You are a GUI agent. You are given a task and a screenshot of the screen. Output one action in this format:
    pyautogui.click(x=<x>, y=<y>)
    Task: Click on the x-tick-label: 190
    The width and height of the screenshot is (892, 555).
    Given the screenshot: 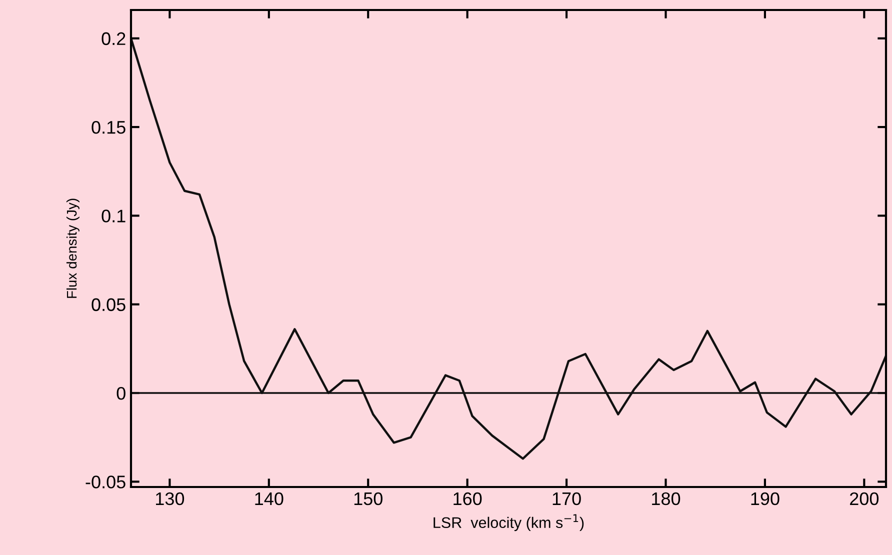 What is the action you would take?
    pyautogui.click(x=765, y=499)
    